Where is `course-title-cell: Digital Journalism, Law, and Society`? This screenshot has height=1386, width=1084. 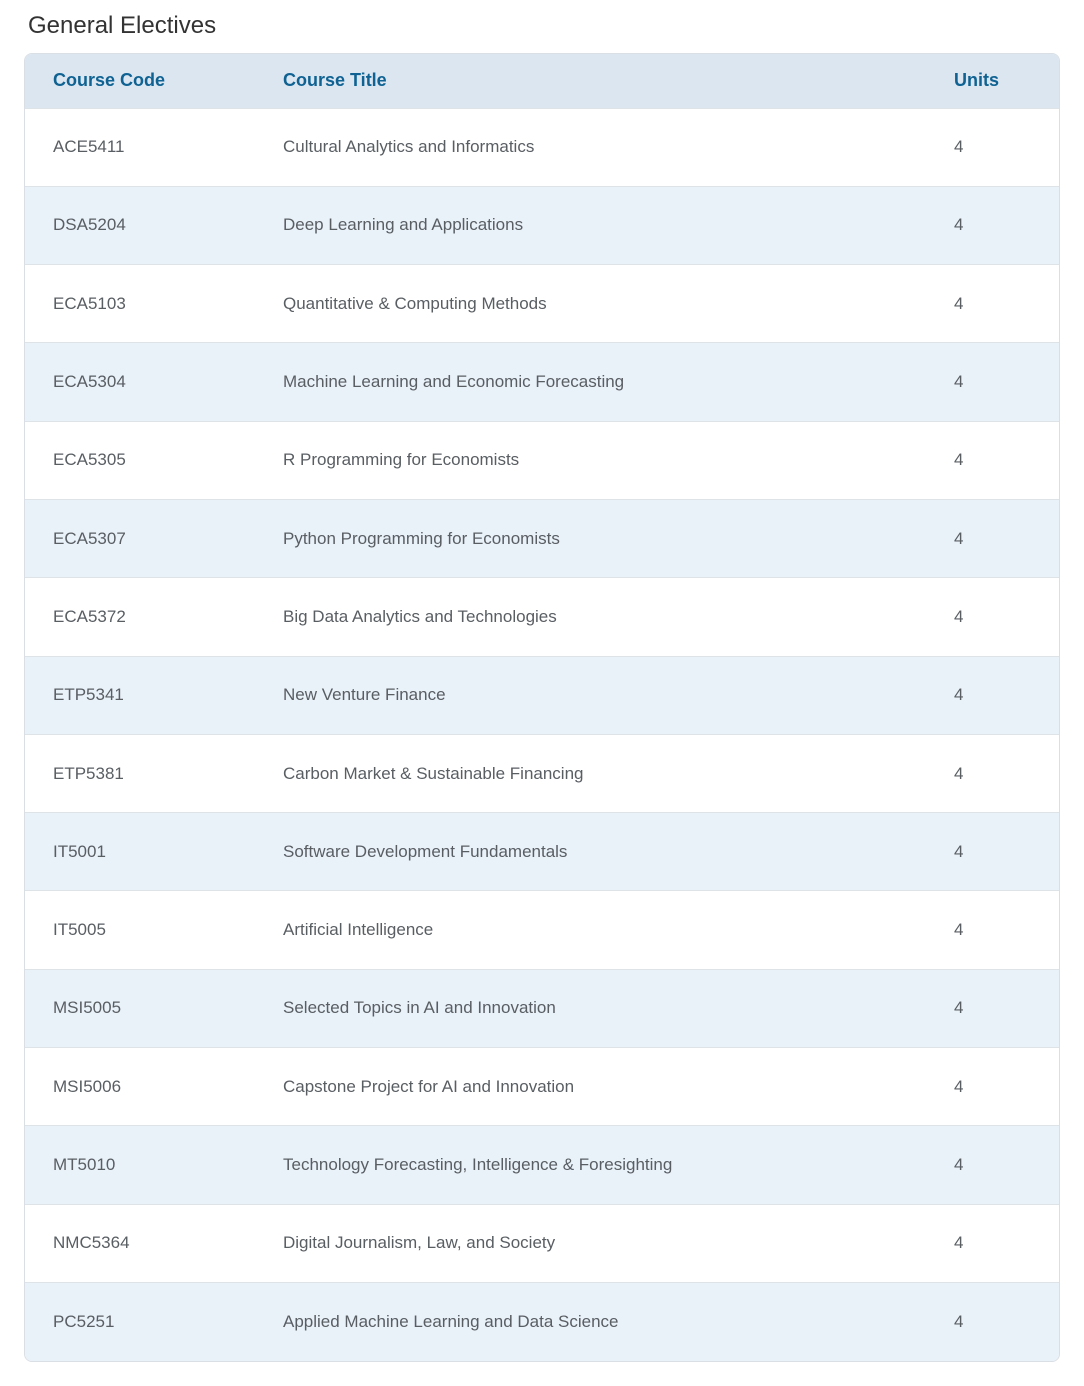 course-title-cell: Digital Journalism, Law, and Society is located at coordinates (590, 1243).